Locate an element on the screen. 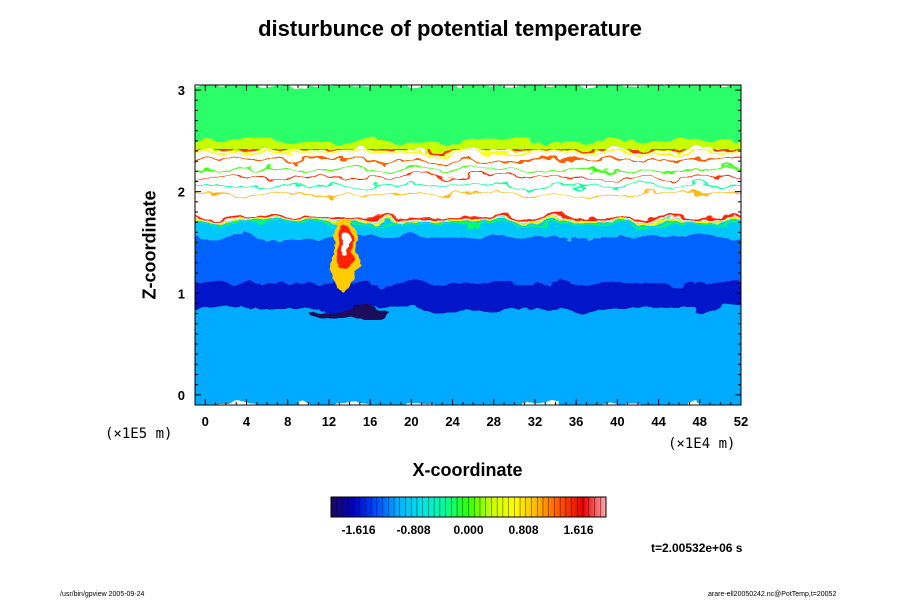 This screenshot has width=900, height=600. x-axis-unit: (×1E4 m) is located at coordinates (702, 444).